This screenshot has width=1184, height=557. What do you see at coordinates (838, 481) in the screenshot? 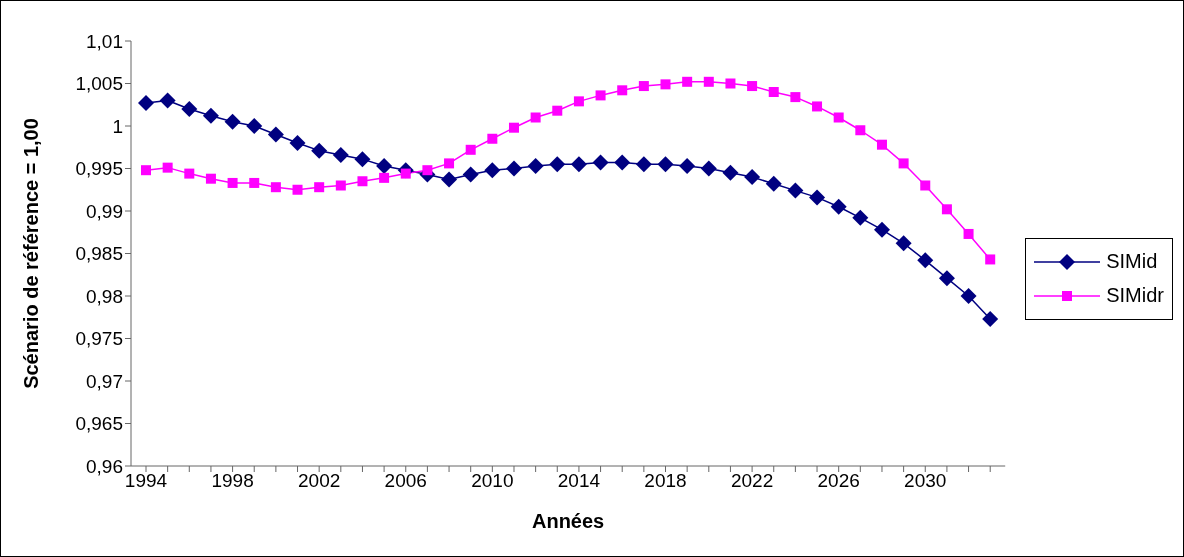
I see `x-tick-label: 2026` at bounding box center [838, 481].